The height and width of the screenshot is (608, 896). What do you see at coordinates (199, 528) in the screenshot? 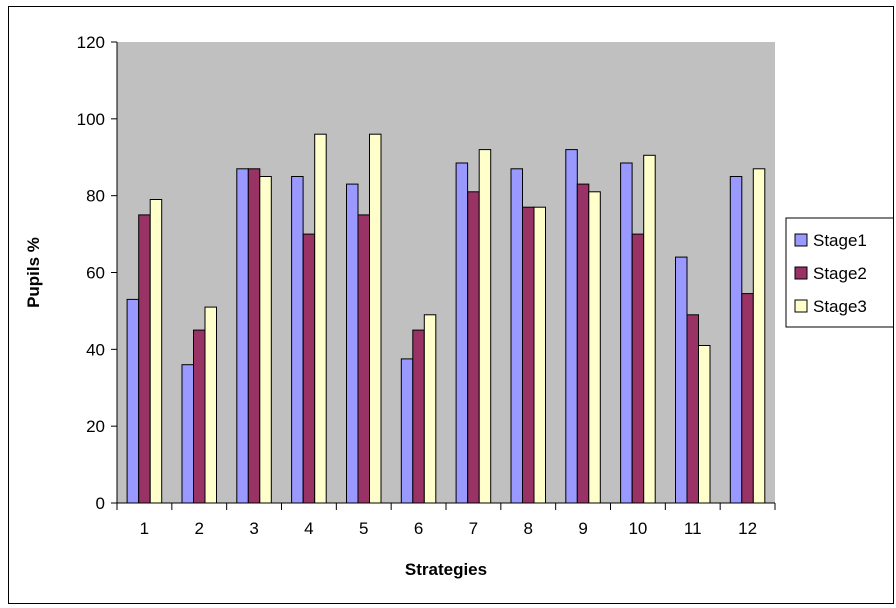
I see `x-tick-label: 2` at bounding box center [199, 528].